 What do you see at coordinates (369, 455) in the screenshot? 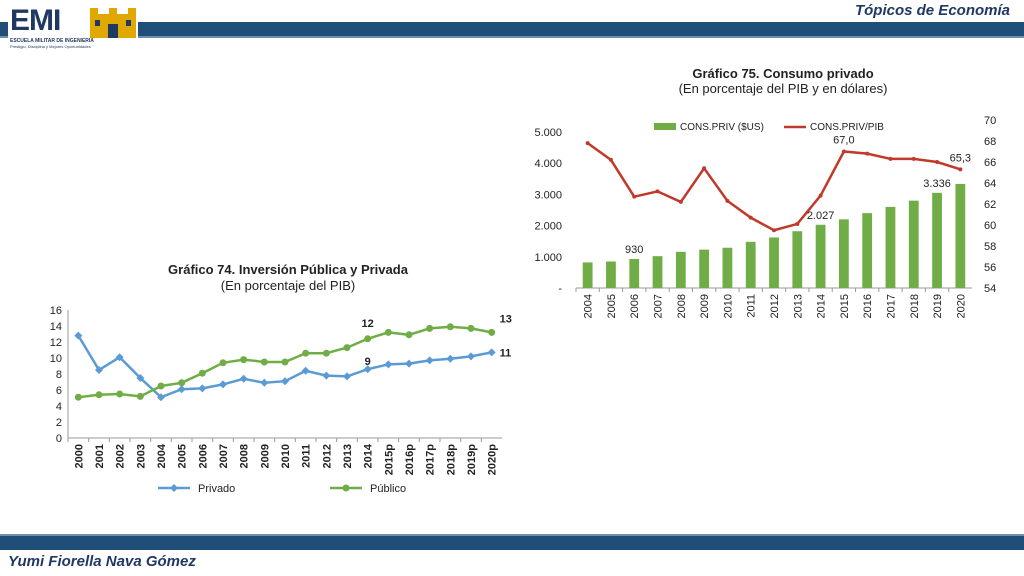
I see `x-tick-label: 2014` at bounding box center [369, 455].